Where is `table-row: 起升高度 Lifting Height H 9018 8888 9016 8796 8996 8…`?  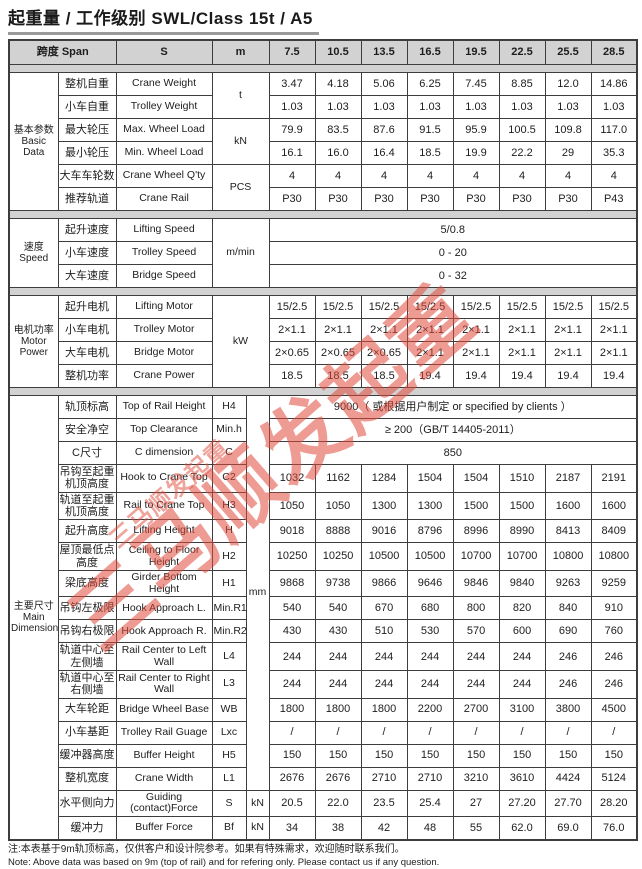
table-row: 起升高度 Lifting Height H 9018 8888 9016 8796 8996 8… is located at coordinates (323, 531).